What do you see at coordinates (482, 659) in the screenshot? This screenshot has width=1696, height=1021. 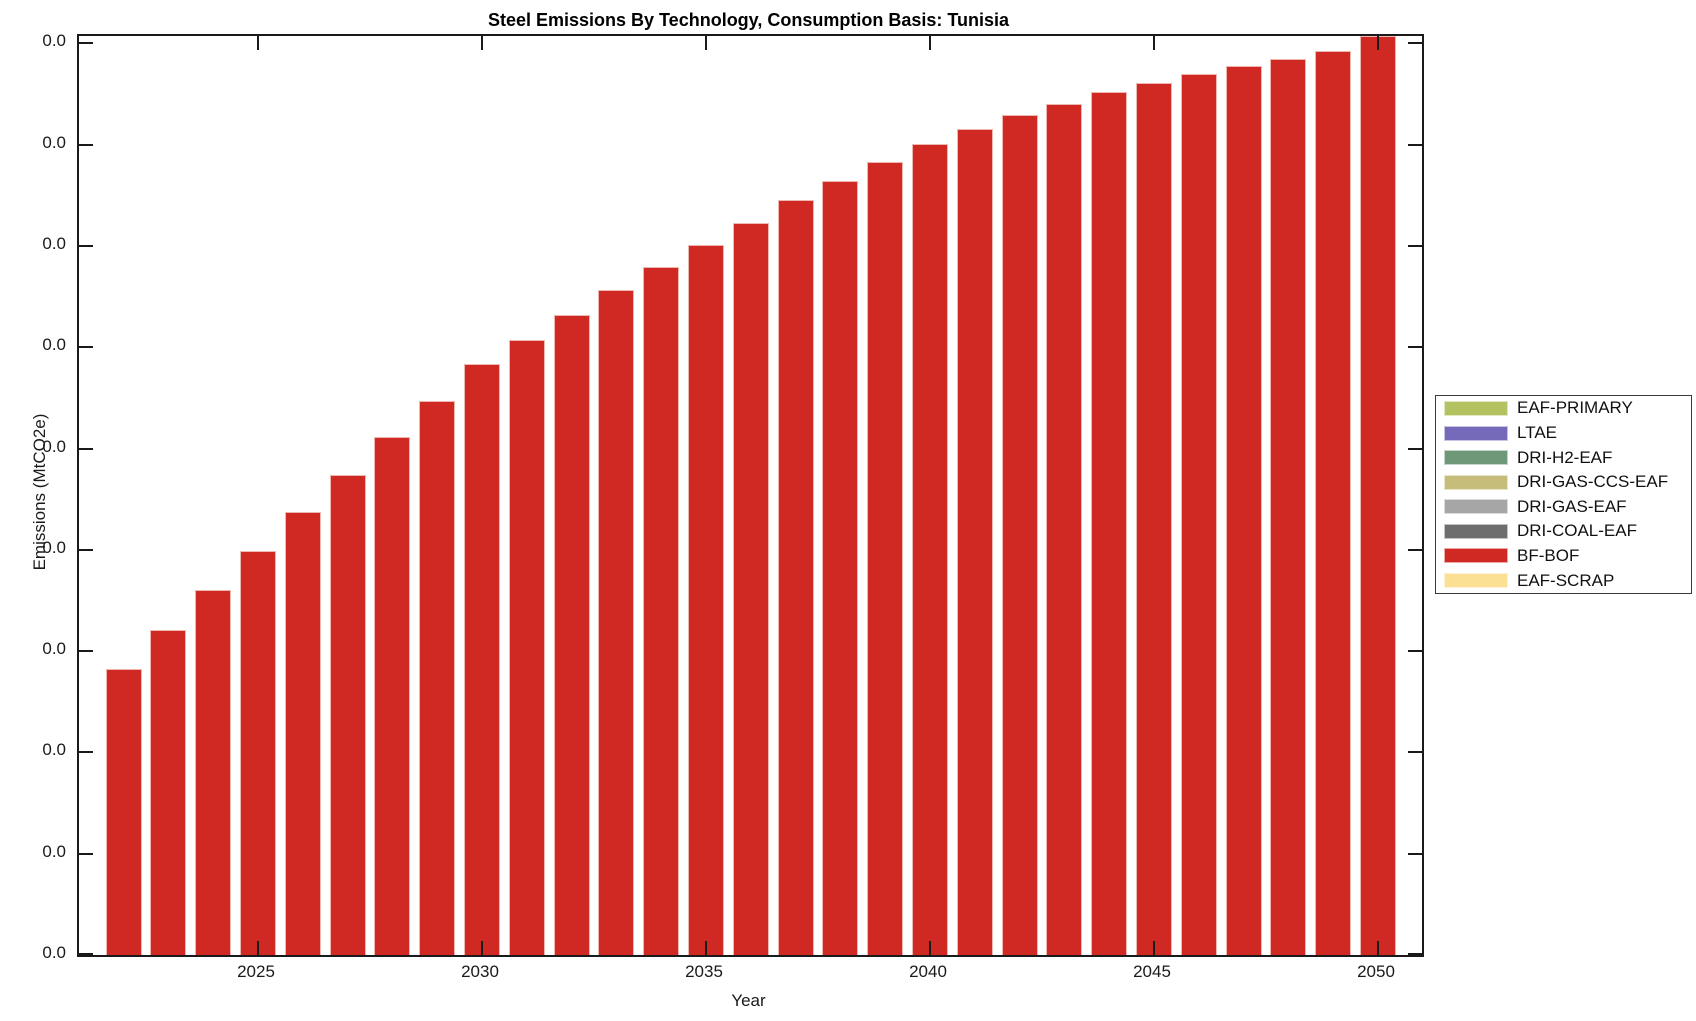 I see `bar-2030` at bounding box center [482, 659].